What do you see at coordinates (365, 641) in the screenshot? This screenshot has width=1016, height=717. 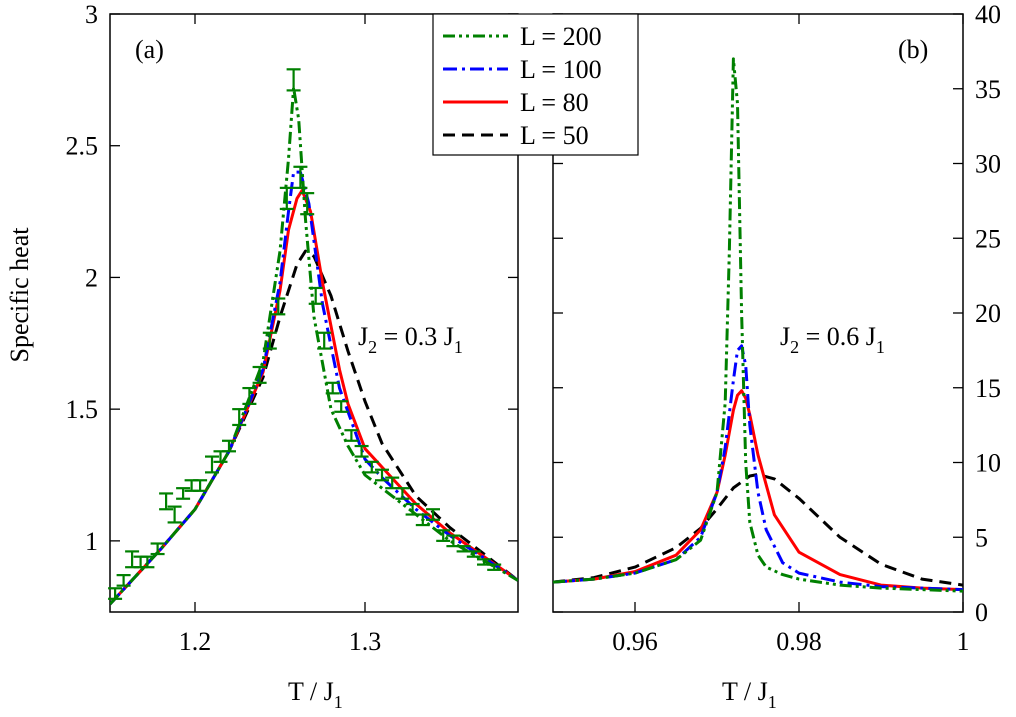 I see `x-tick-label: 1.3` at bounding box center [365, 641].